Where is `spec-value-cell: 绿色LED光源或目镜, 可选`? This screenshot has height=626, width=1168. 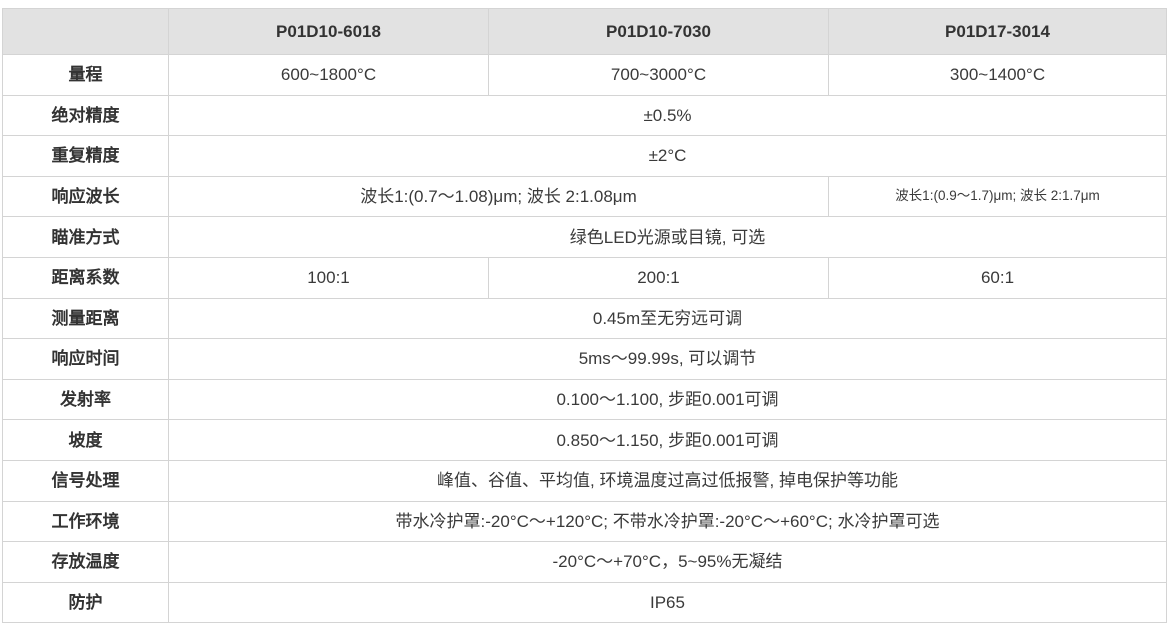 spec-value-cell: 绿色LED光源或目镜, 可选 is located at coordinates (667, 237).